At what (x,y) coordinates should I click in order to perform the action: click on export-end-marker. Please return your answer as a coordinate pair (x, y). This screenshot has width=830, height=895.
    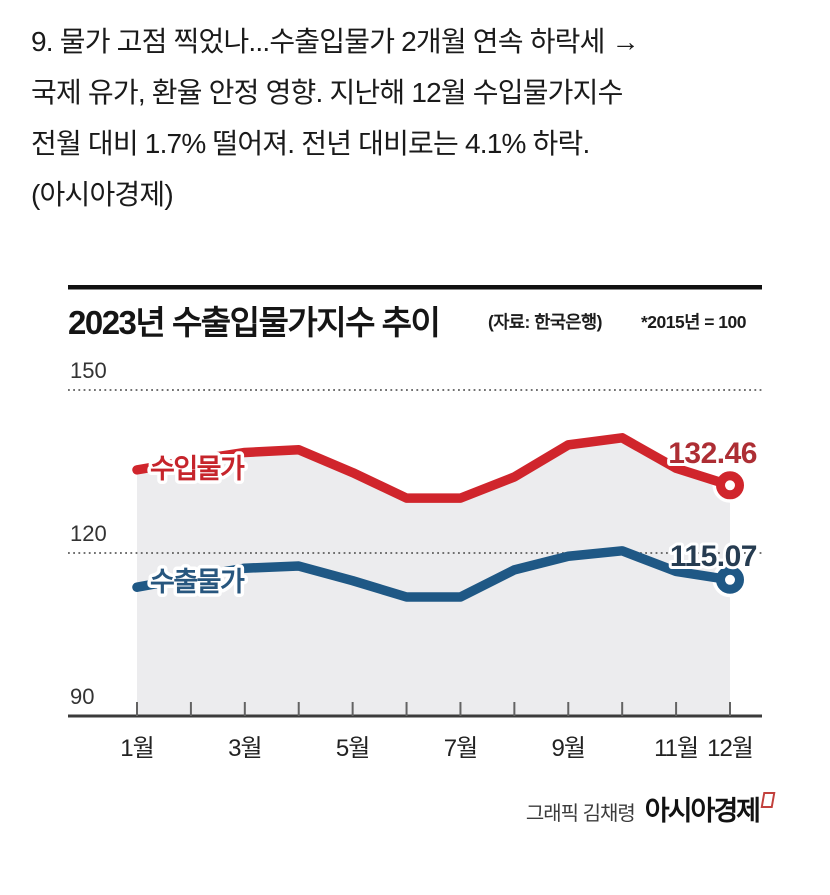
    Looking at the image, I should click on (730, 579).